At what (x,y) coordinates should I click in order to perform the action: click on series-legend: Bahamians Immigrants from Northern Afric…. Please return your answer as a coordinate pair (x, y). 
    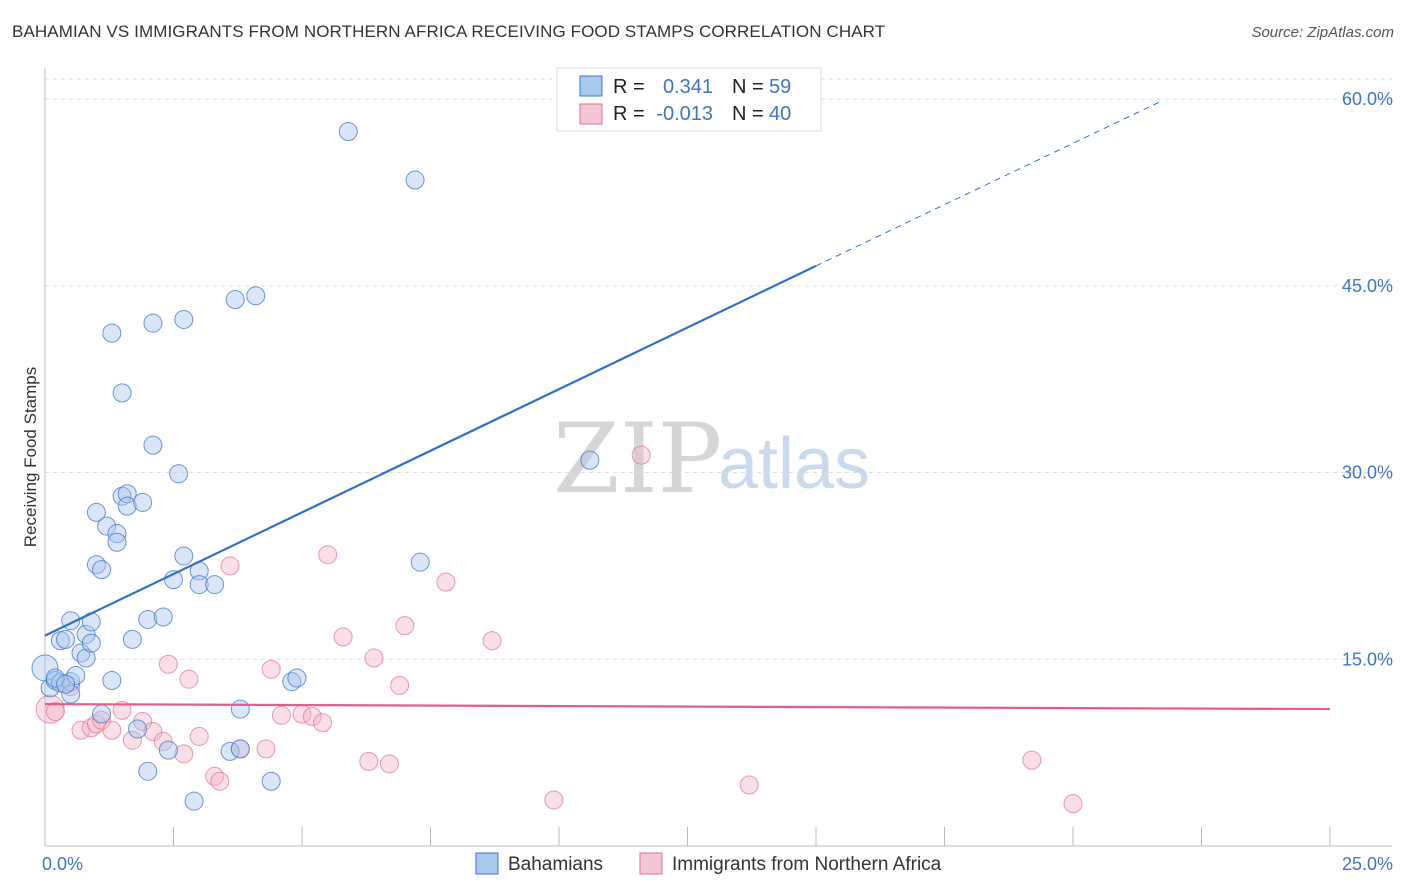
    Looking at the image, I should click on (708, 863).